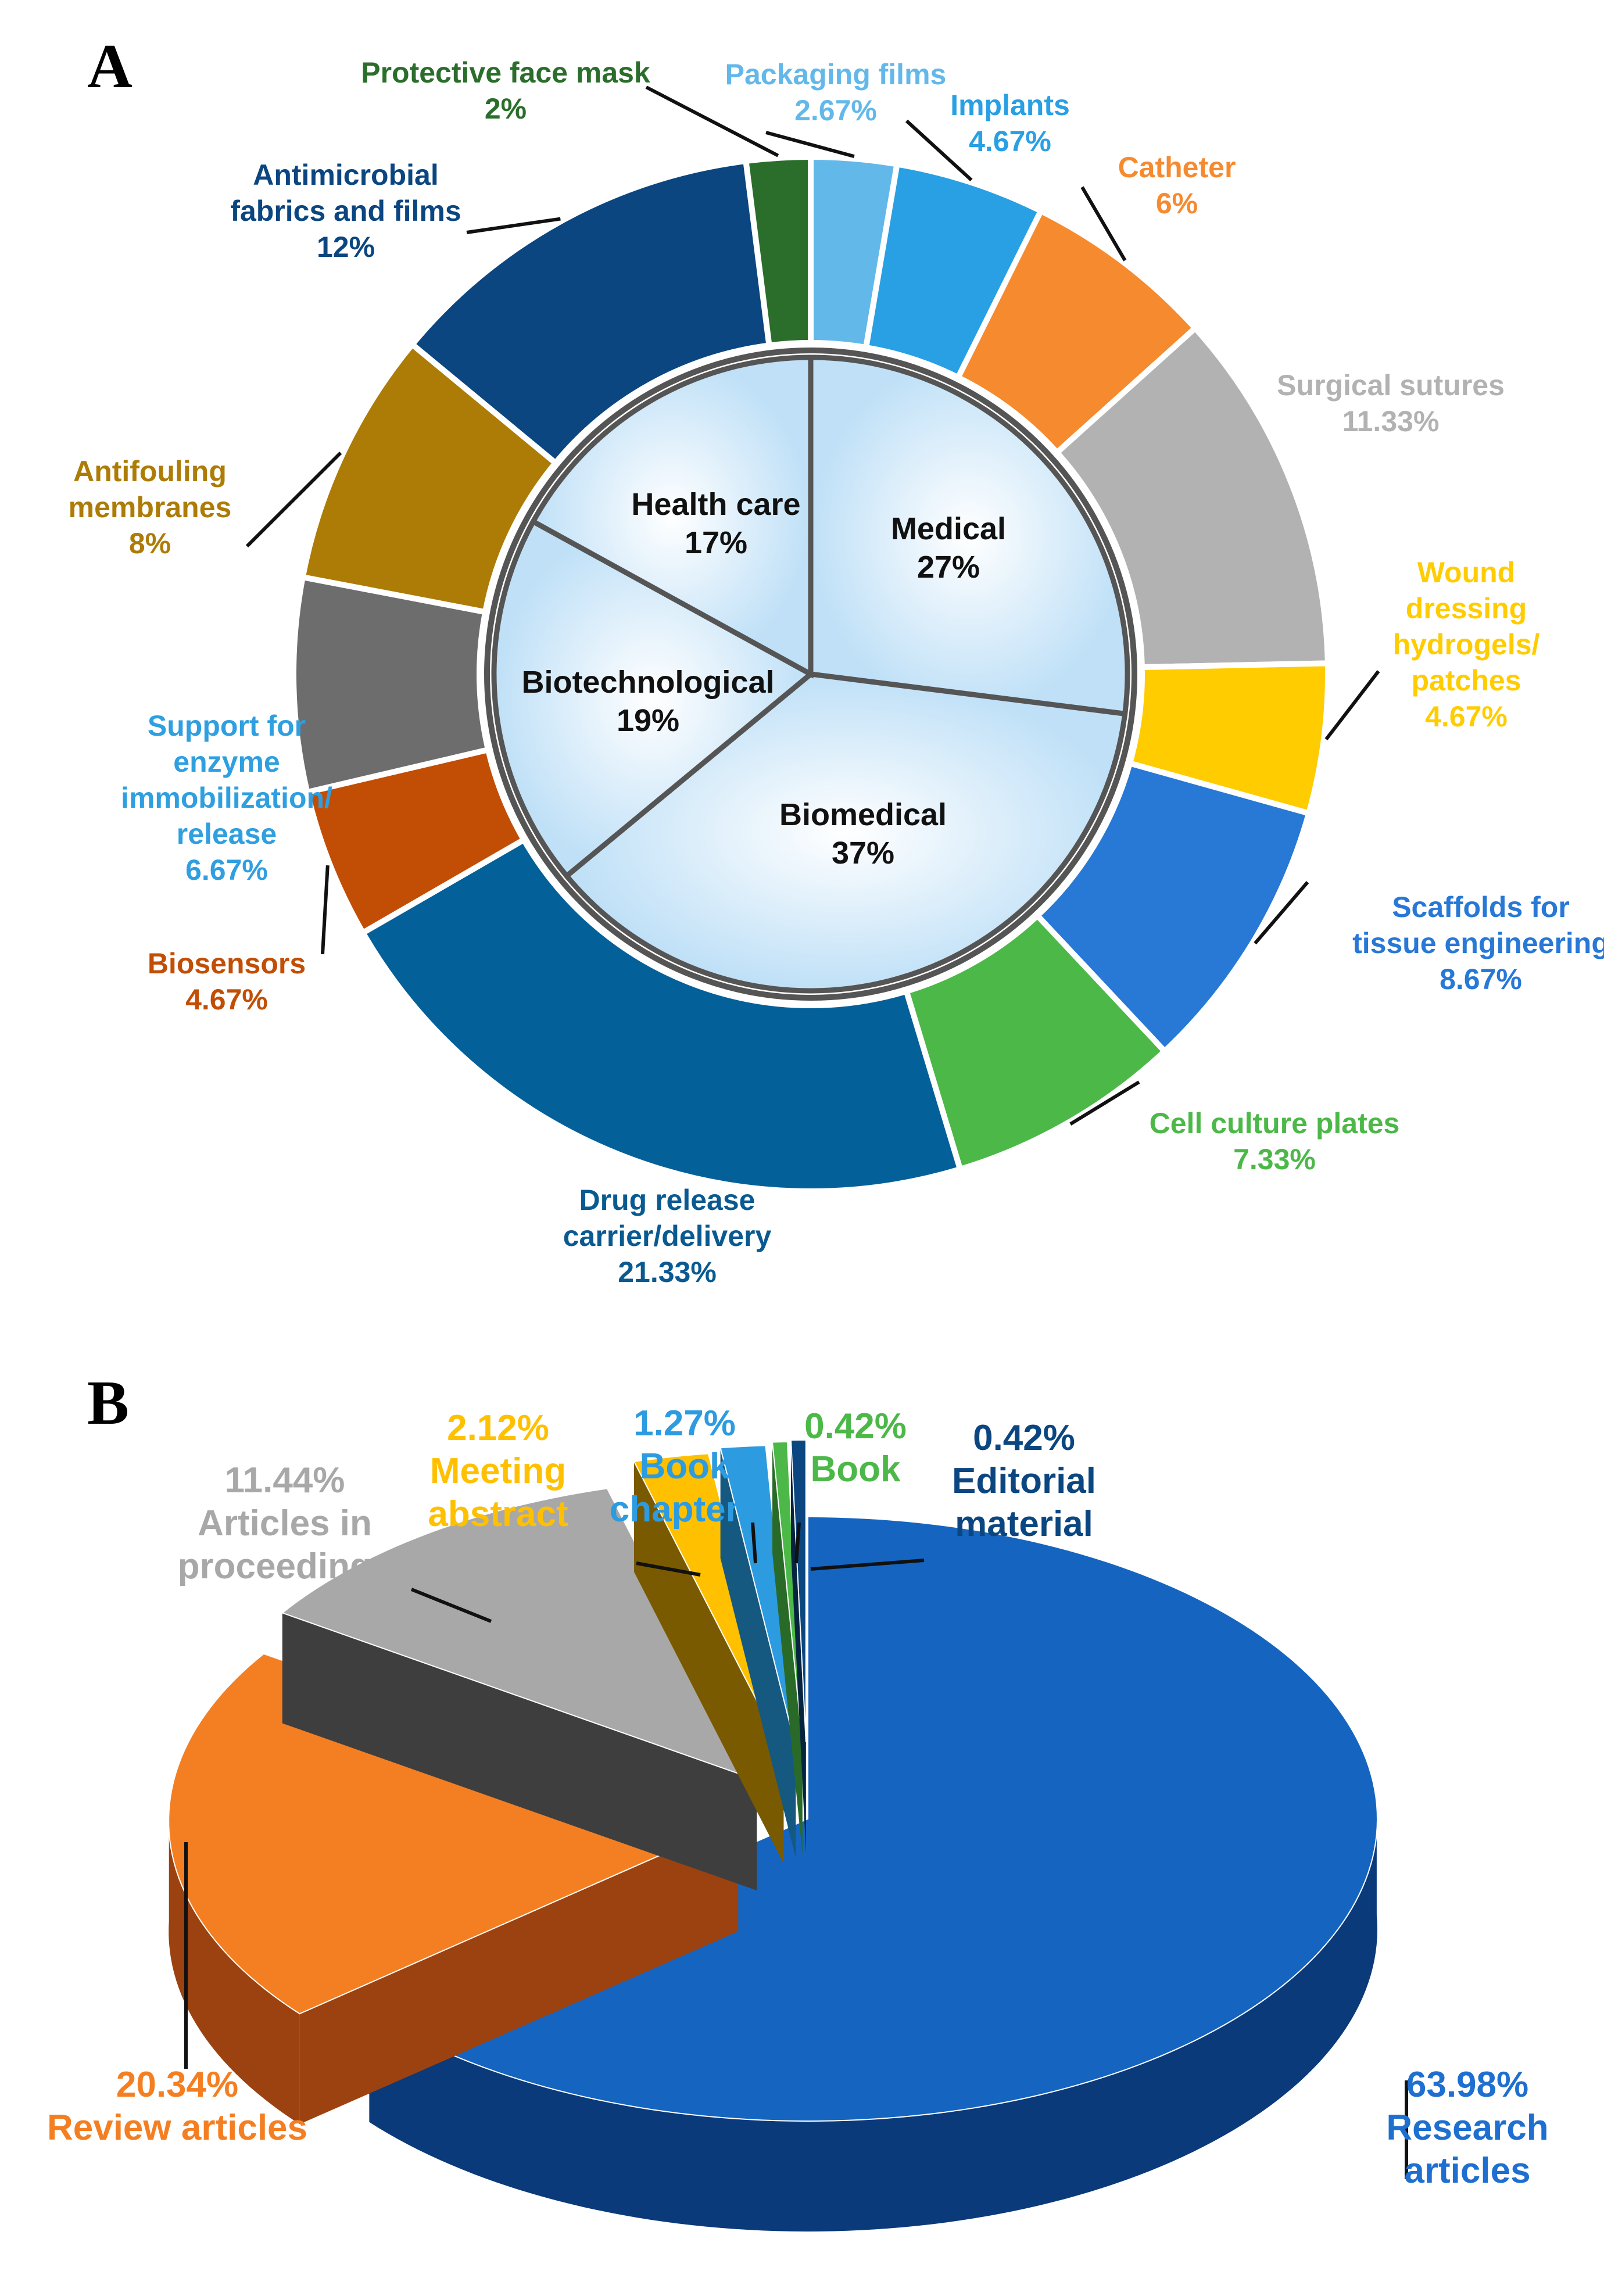  What do you see at coordinates (1467, 2085) in the screenshot?
I see `slice-label-research-articles-line: 63.98%` at bounding box center [1467, 2085].